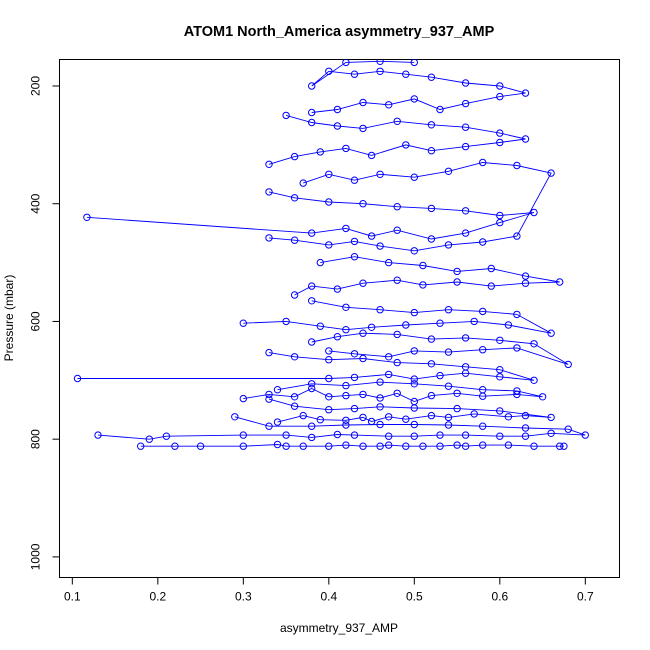 The image size is (650, 650). Describe the element at coordinates (36, 321) in the screenshot. I see `y-tick-label: 600` at that location.